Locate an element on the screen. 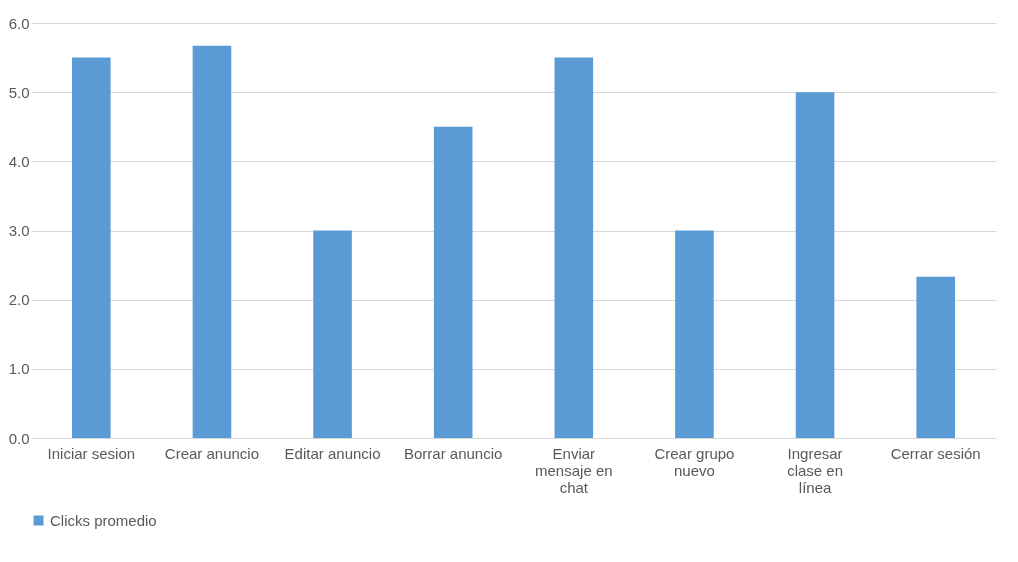  x-tick-label: Enviar mensaje en chat is located at coordinates (574, 470).